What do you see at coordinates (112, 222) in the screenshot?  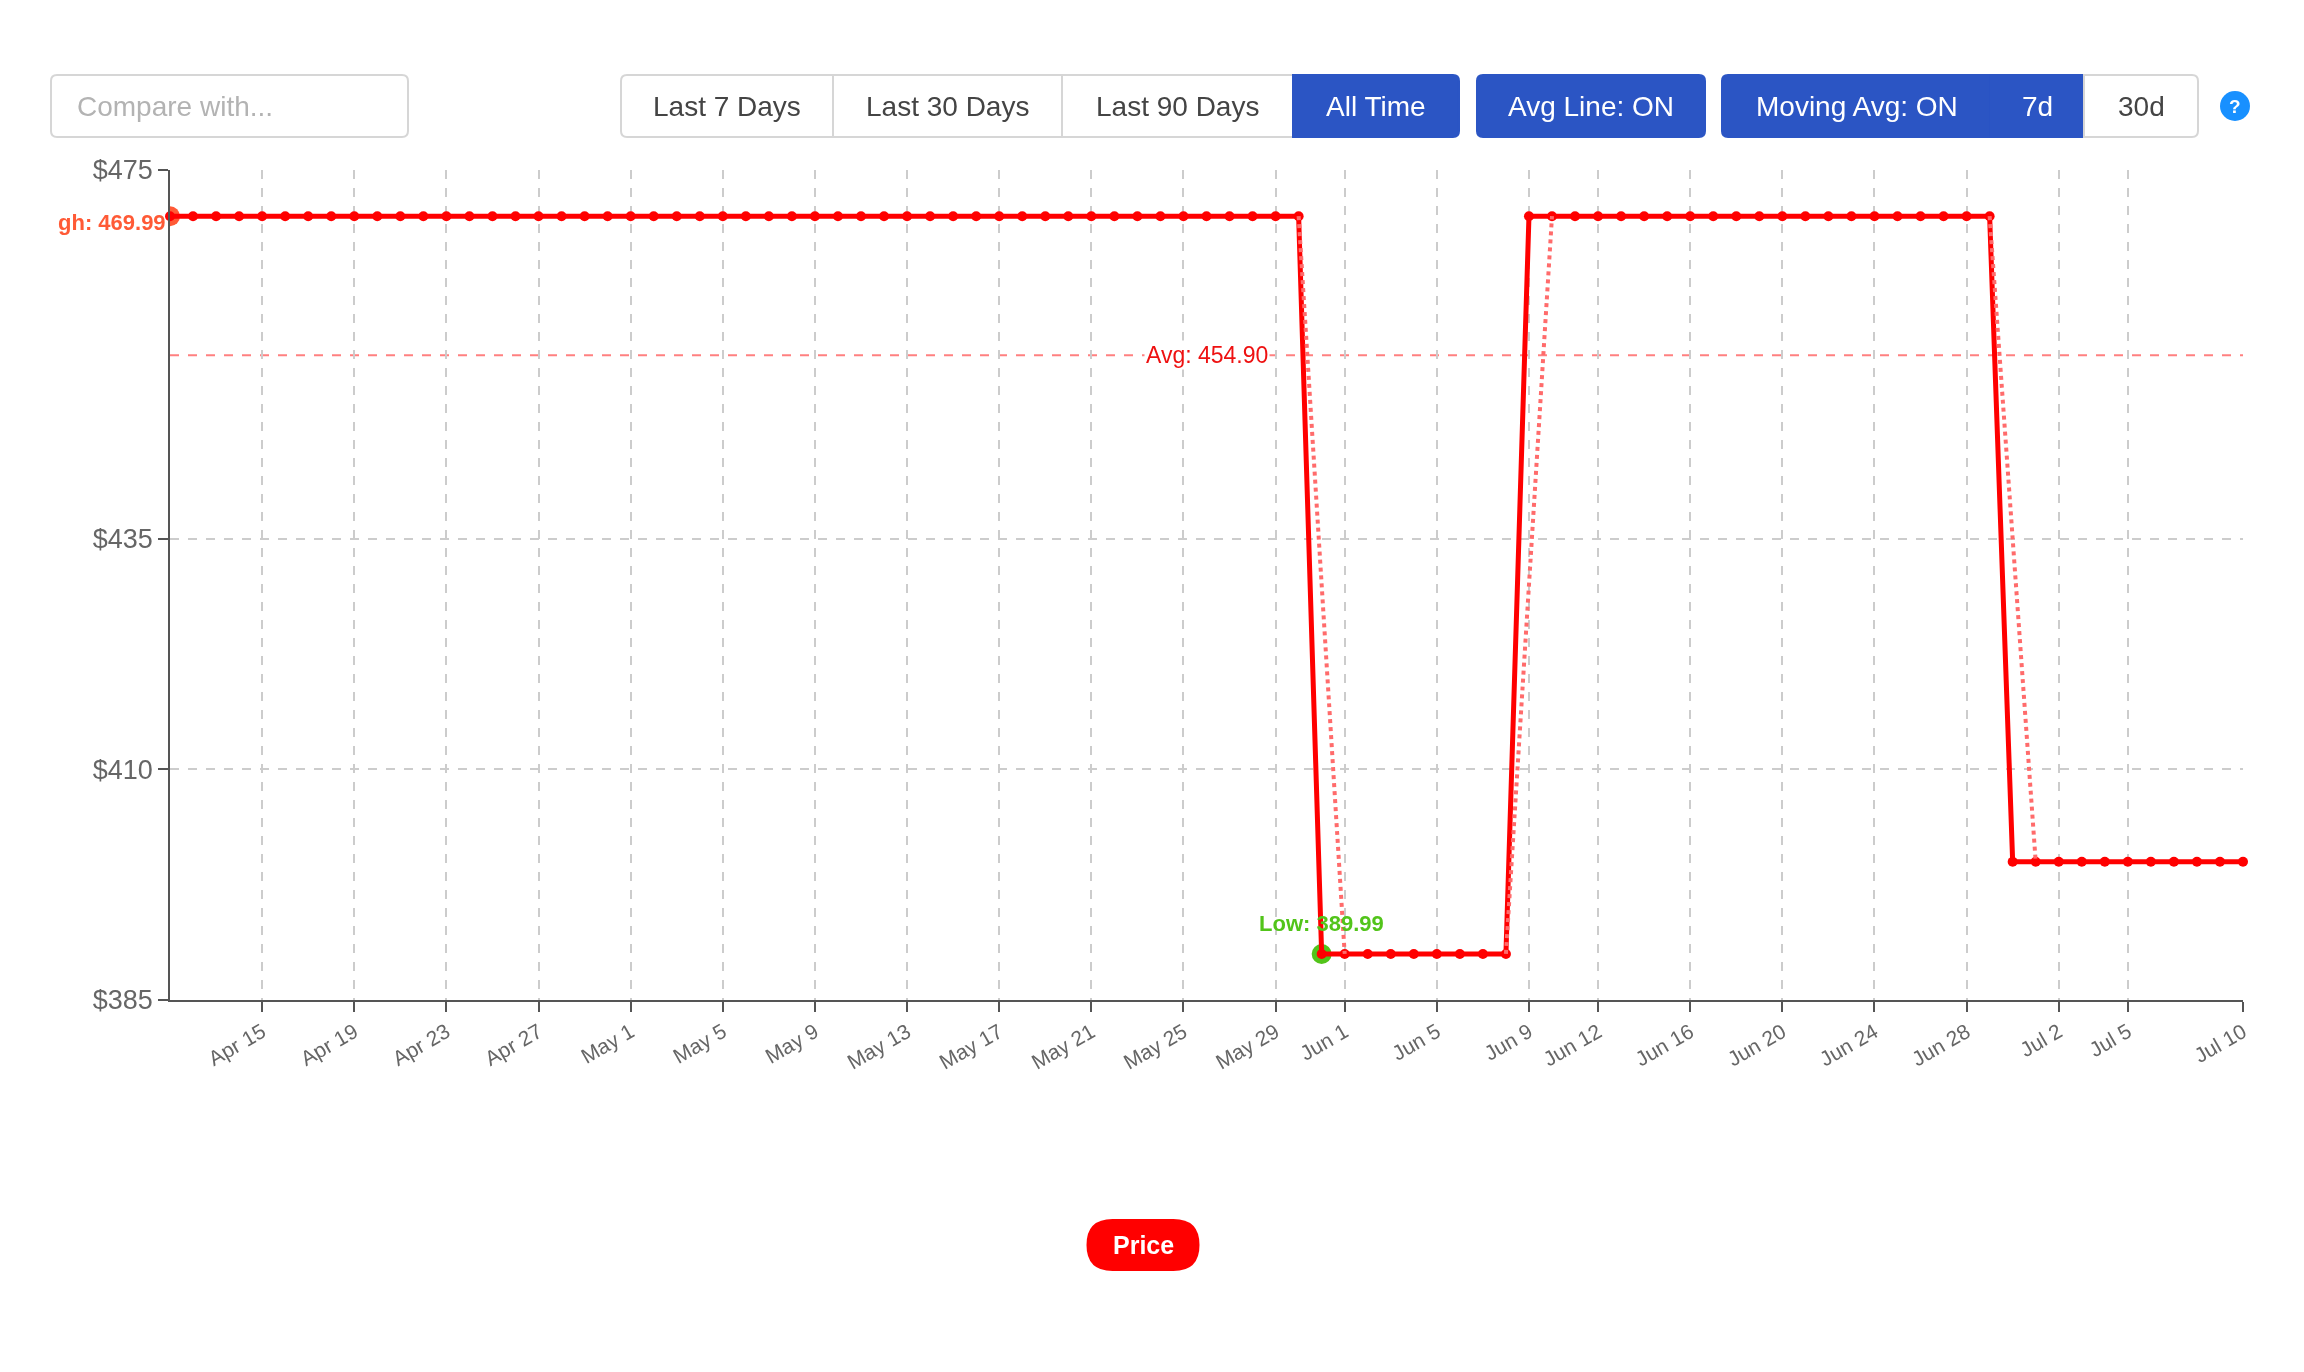 I see `annotation: gh: 469.99` at bounding box center [112, 222].